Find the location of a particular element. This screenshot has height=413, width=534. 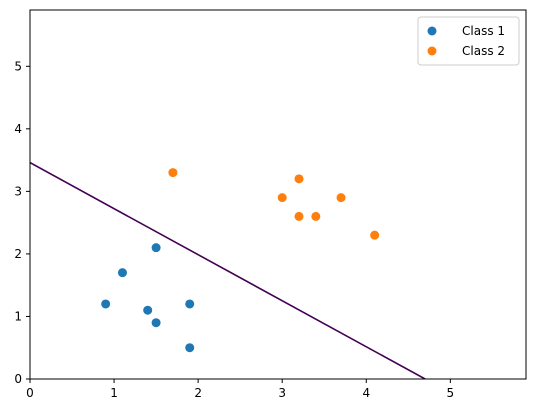

x-tick-label: 0 is located at coordinates (30, 393).